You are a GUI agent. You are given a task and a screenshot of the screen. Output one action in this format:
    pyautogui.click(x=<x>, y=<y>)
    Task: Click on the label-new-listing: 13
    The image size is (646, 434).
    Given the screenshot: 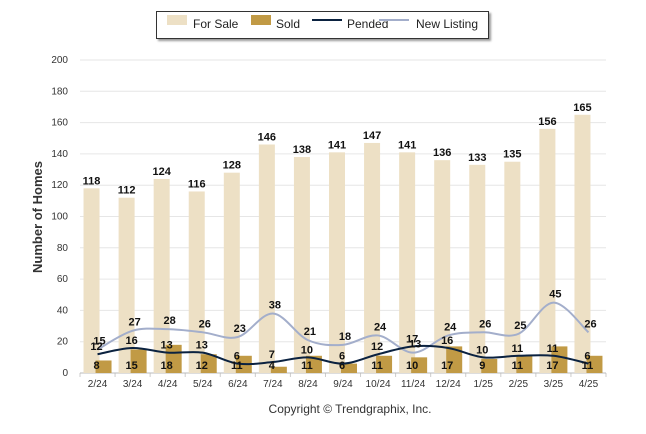 What is the action you would take?
    pyautogui.click(x=415, y=345)
    